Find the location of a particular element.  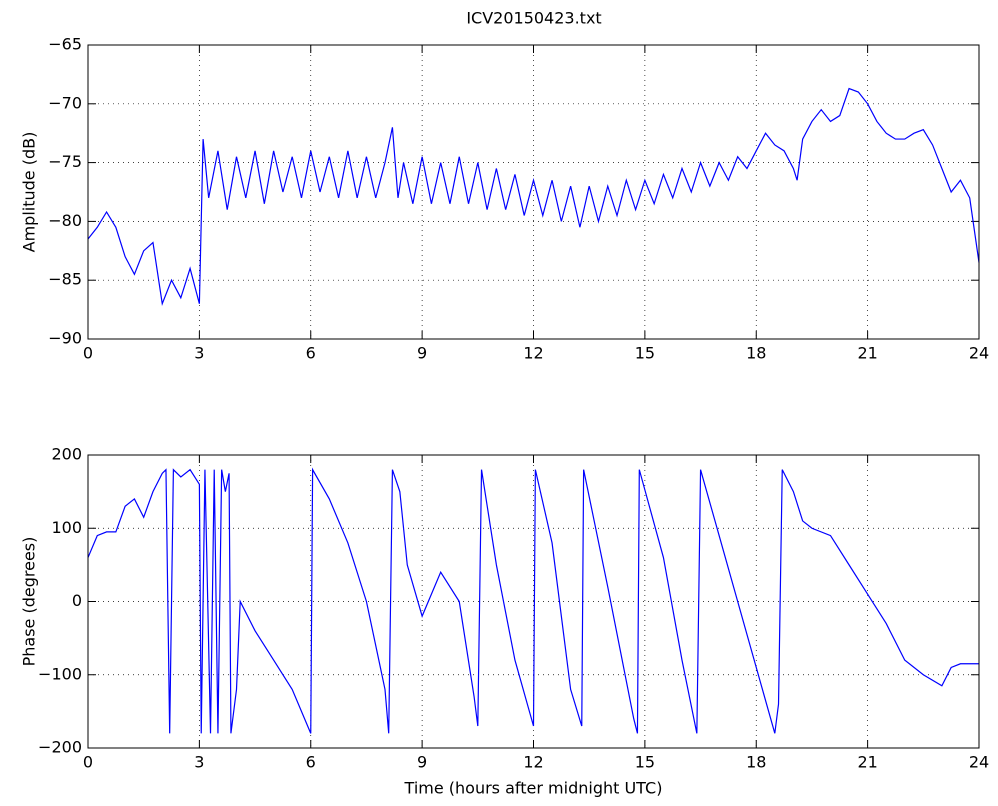

y-axis-label: Phase (degrees) is located at coordinates (29, 602).